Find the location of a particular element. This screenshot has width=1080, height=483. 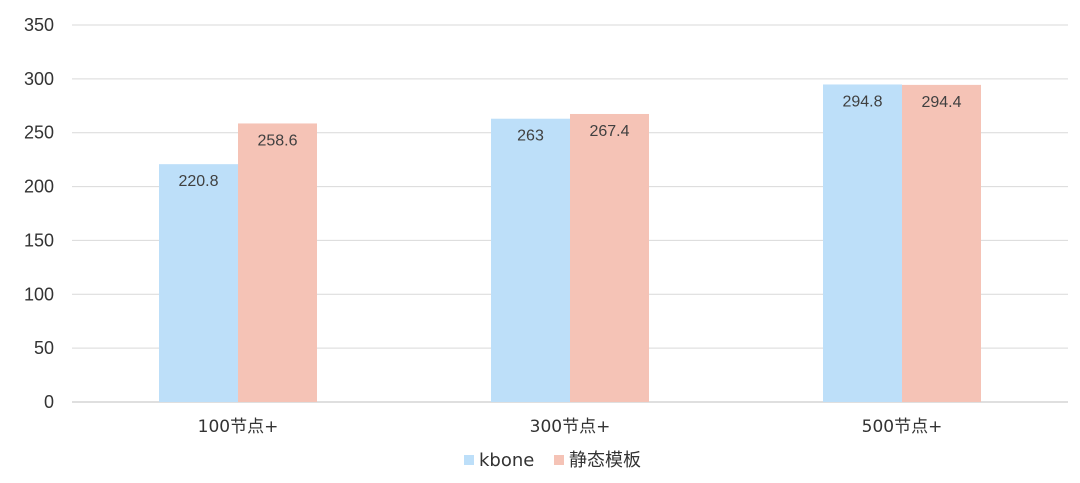

y-tick-label: 300 is located at coordinates (39, 79).